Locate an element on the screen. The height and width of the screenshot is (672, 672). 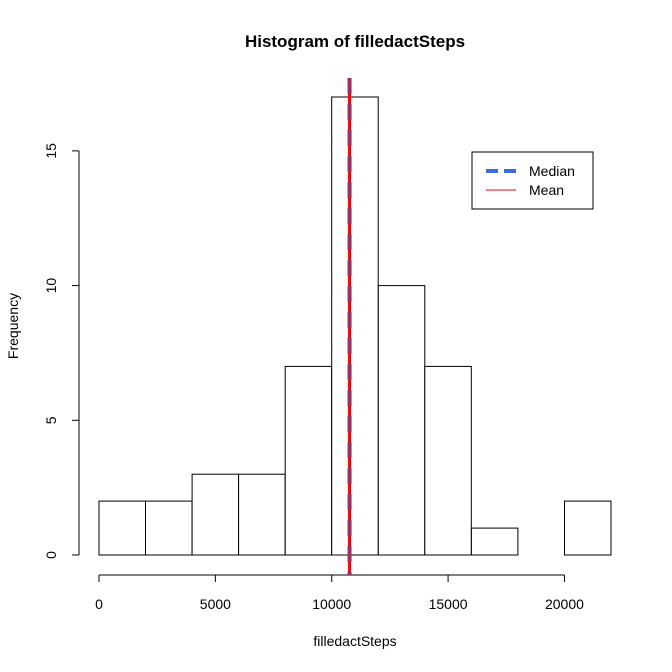
x-axis: 0 5000 10000 15000 20000 is located at coordinates (339, 593).